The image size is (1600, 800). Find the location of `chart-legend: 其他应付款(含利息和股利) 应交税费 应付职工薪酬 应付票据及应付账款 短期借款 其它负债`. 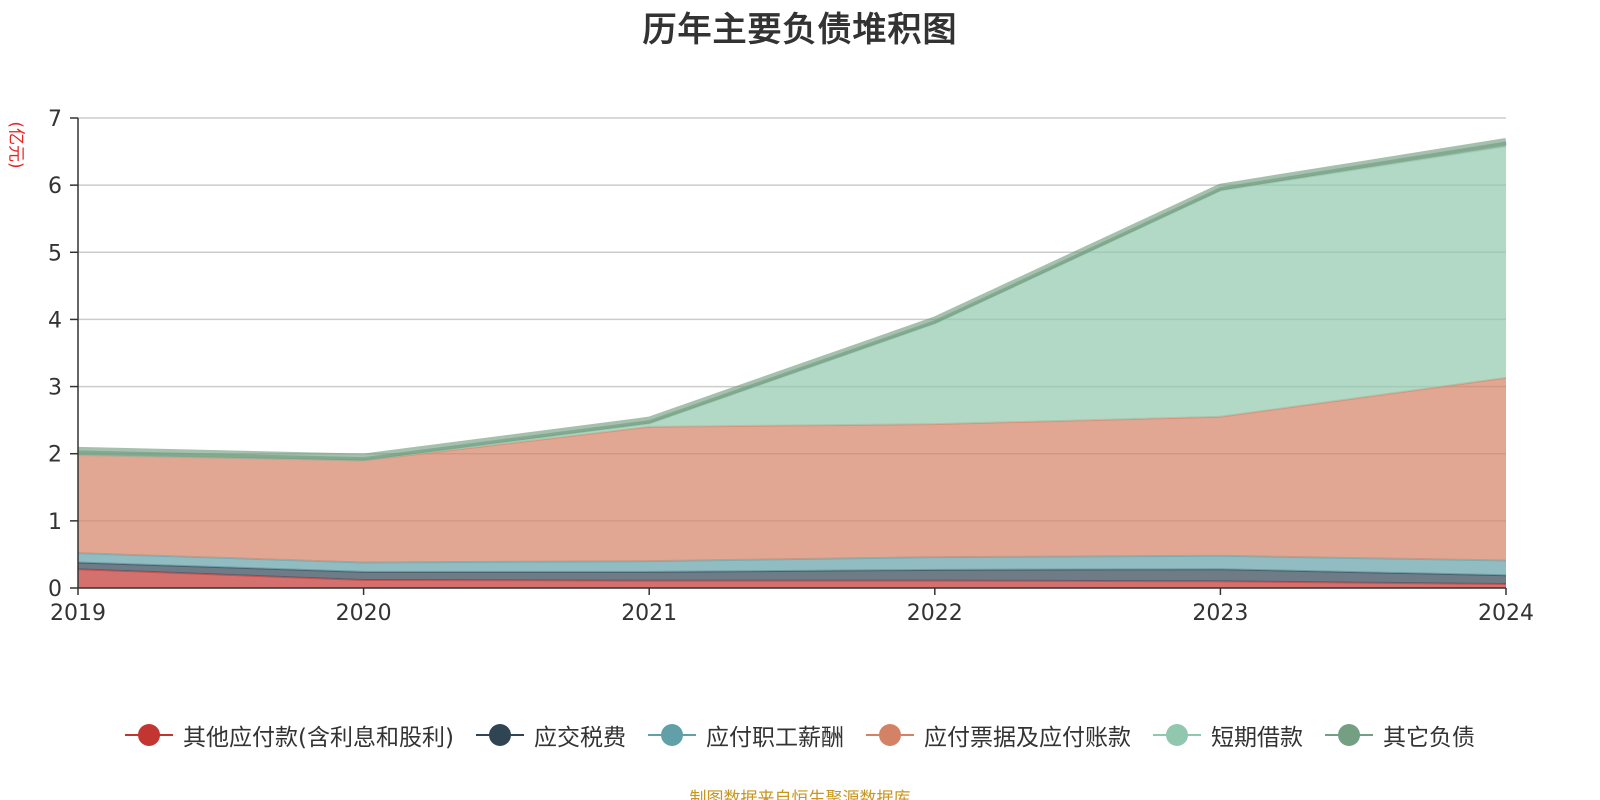

chart-legend: 其他应付款(含利息和股利) 应交税费 应付职工薪酬 应付票据及应付账款 短期借款 其它负债 is located at coordinates (800, 735).